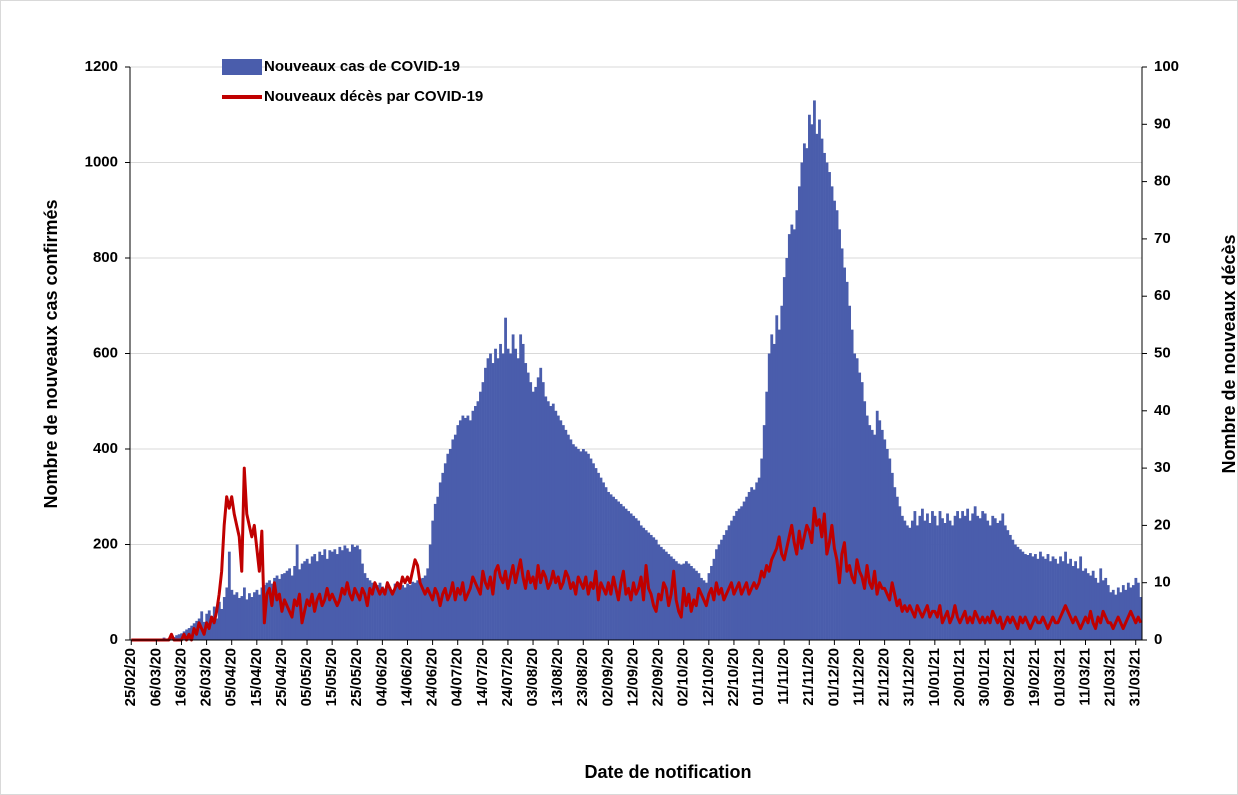 This screenshot has width=1238, height=795. Describe the element at coordinates (482, 677) in the screenshot. I see `x-tick-label: 14/07/20` at that location.